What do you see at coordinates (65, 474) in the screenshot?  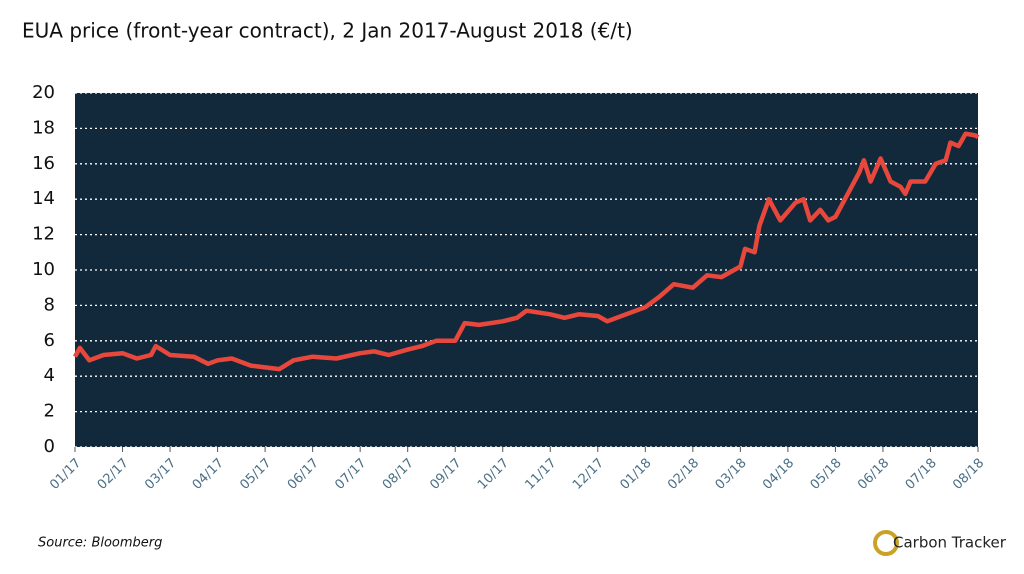 I see `x-tick-label: 01/17` at bounding box center [65, 474].